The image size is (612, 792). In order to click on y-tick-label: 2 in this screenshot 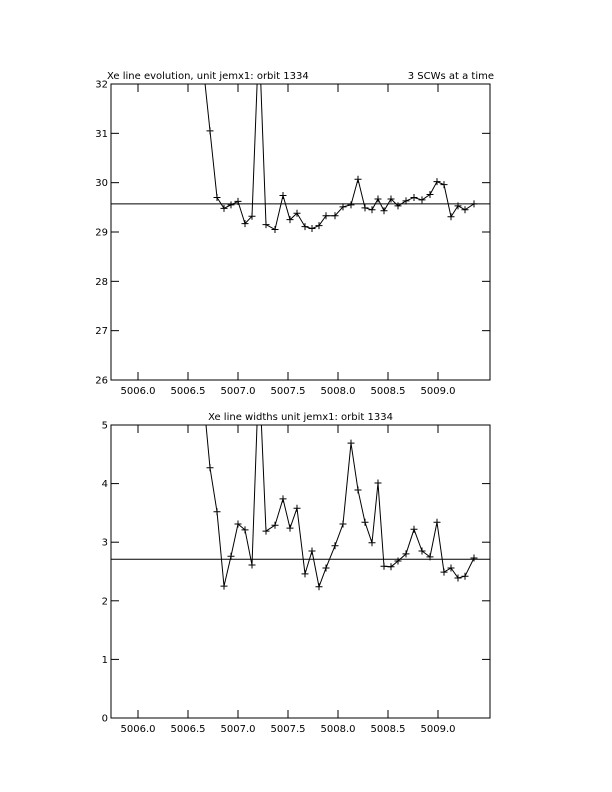, I will do `click(105, 601)`.